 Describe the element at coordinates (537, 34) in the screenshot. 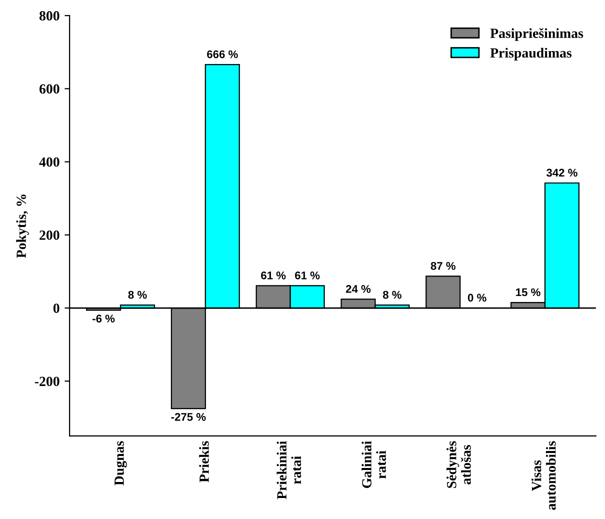

I see `legend-label: Pasipriešinimas` at that location.